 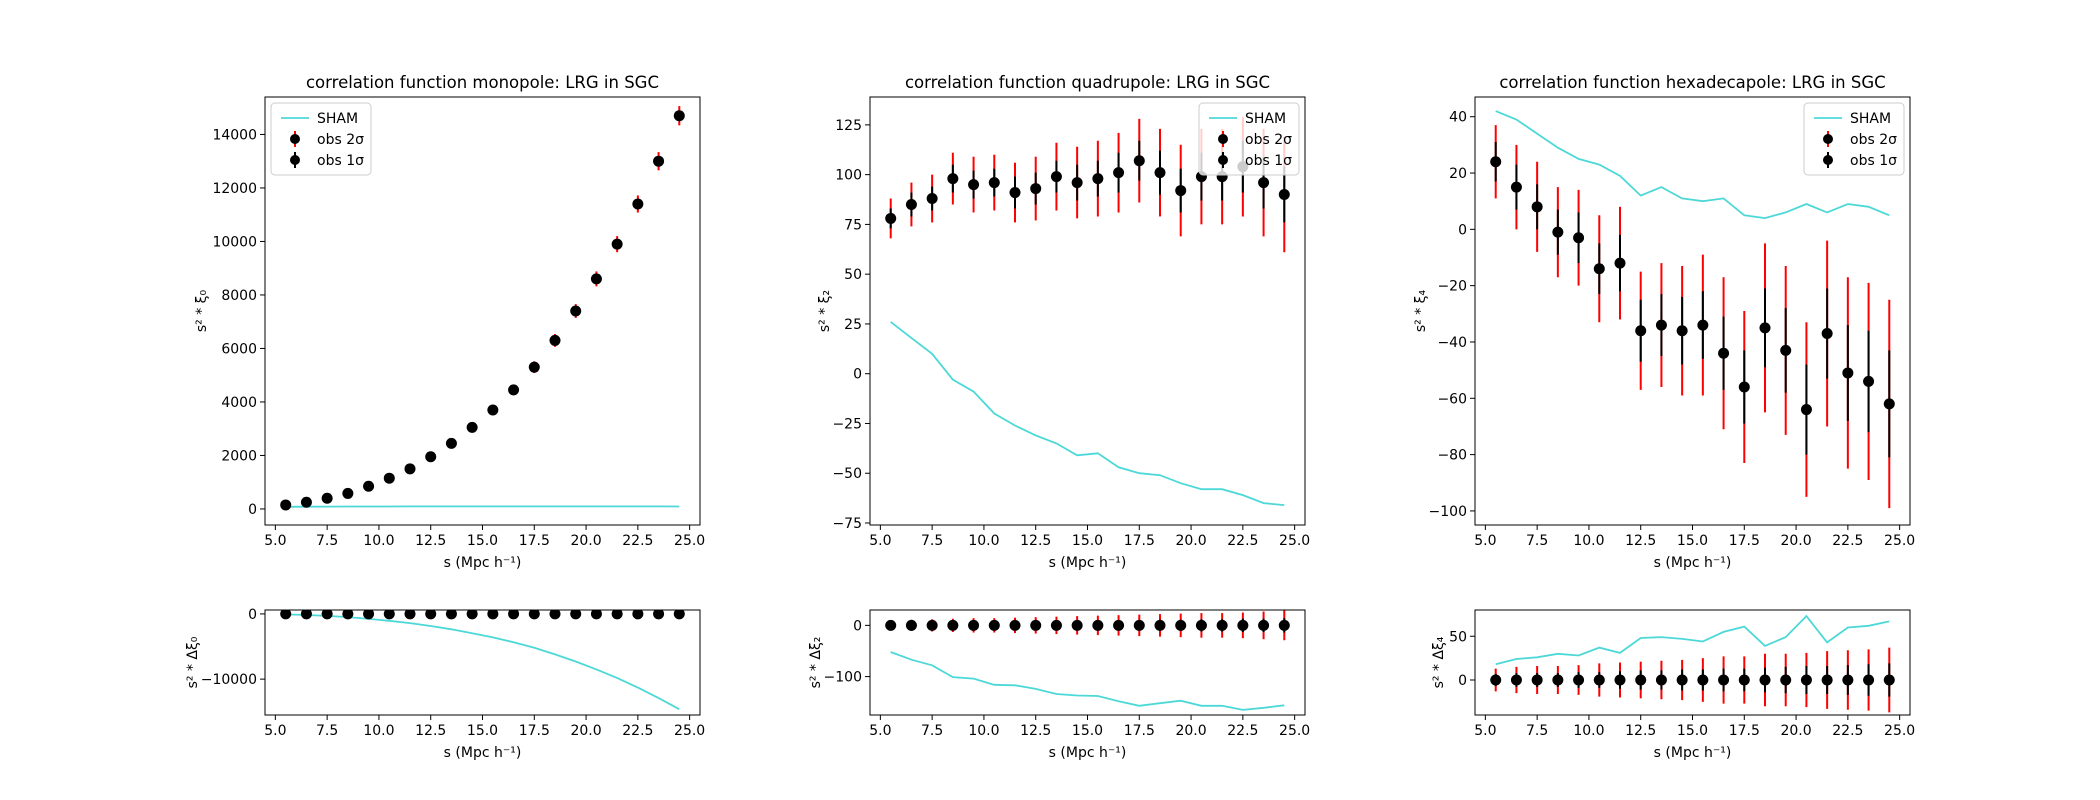 What do you see at coordinates (482, 308) in the screenshot?
I see `mono-main-data` at bounding box center [482, 308].